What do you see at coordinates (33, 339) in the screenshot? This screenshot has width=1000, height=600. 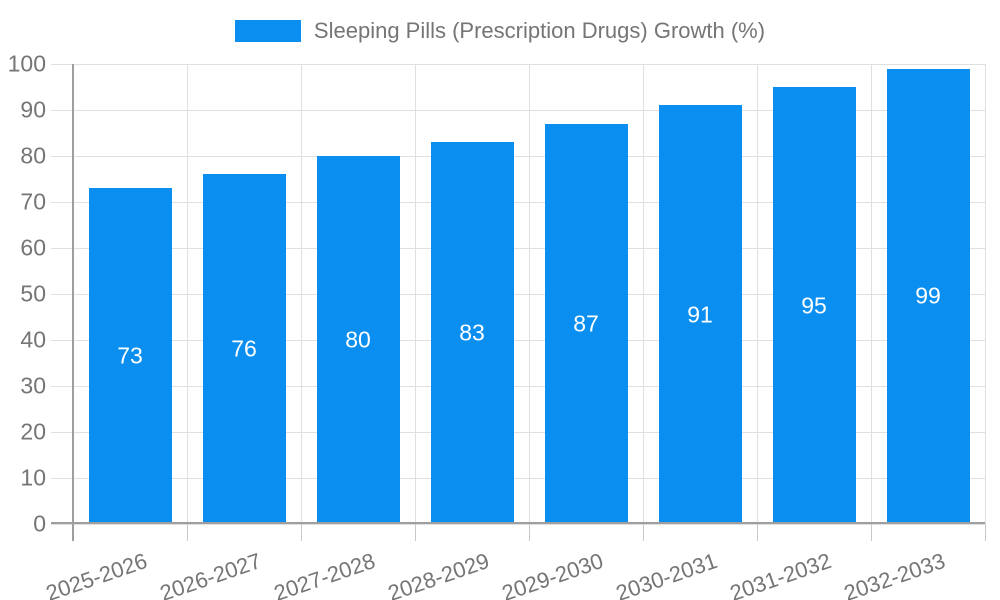 I see `y-tick-label: 40` at bounding box center [33, 339].